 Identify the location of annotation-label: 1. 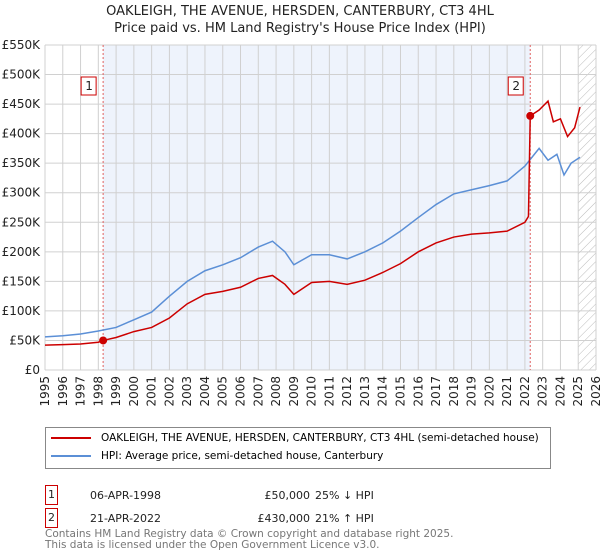
(89, 86).